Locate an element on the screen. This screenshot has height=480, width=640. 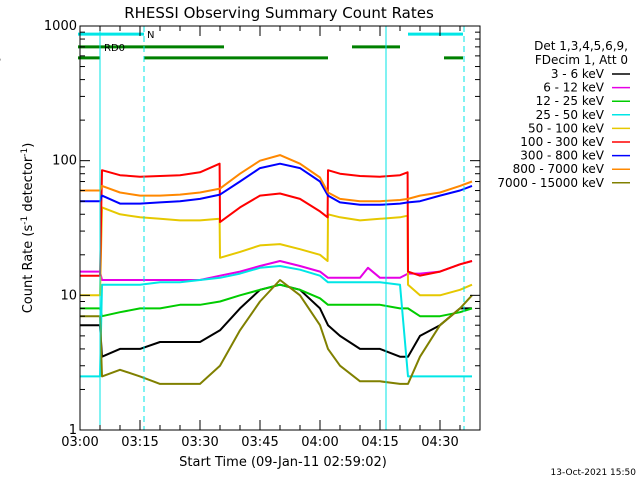
y-axis-label: Count Rate (s-1 detector-1) is located at coordinates (28, 228).